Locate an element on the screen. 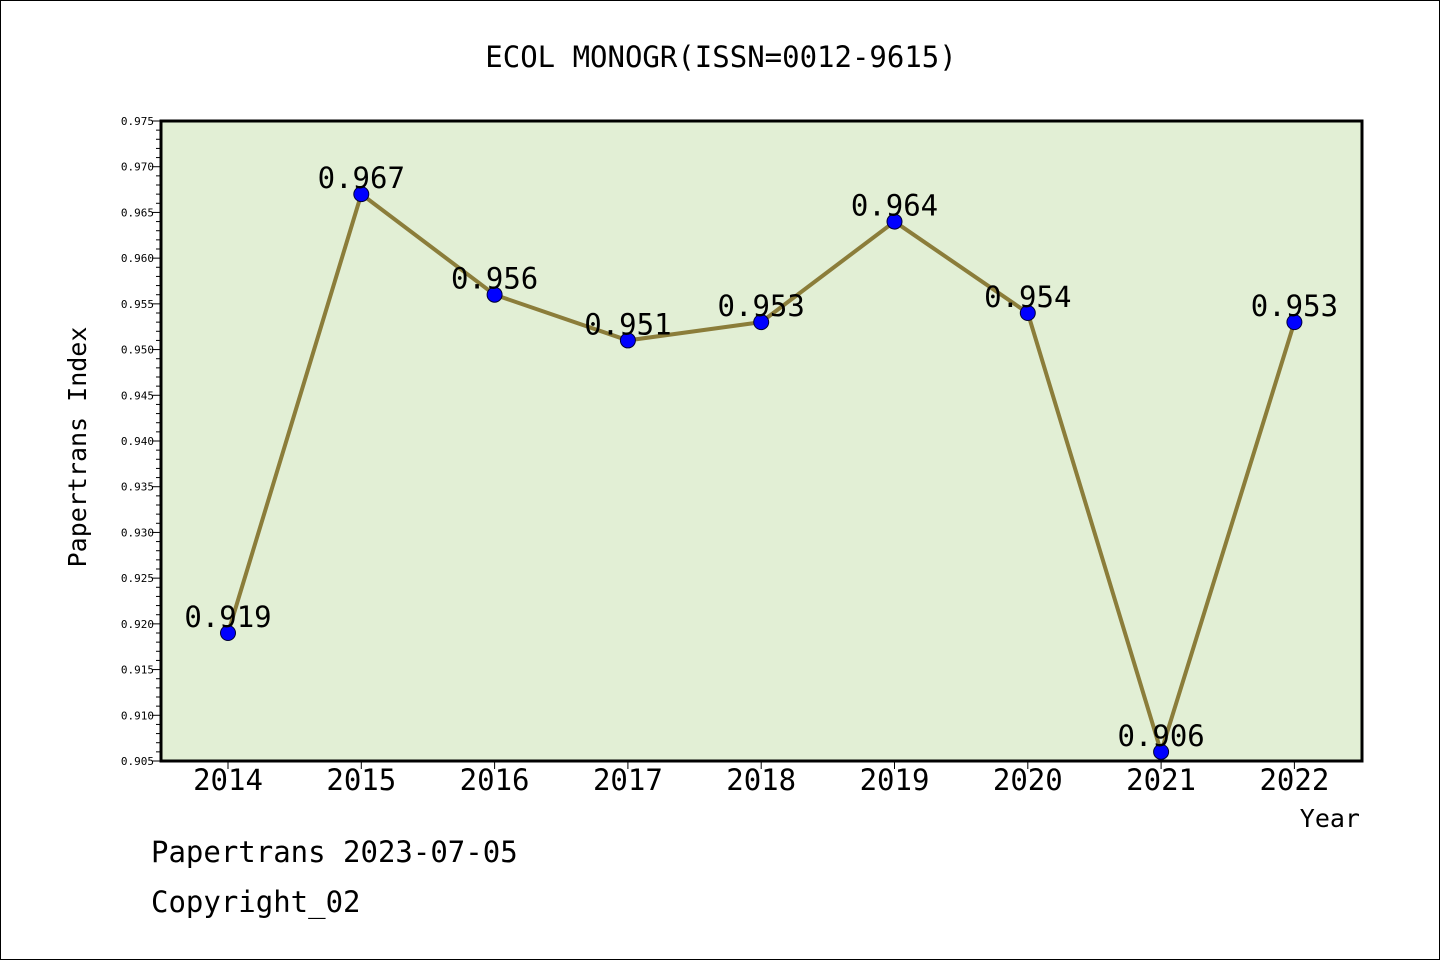 Image resolution: width=1440 pixels, height=960 pixels. data-label: 0.964 is located at coordinates (894, 206).